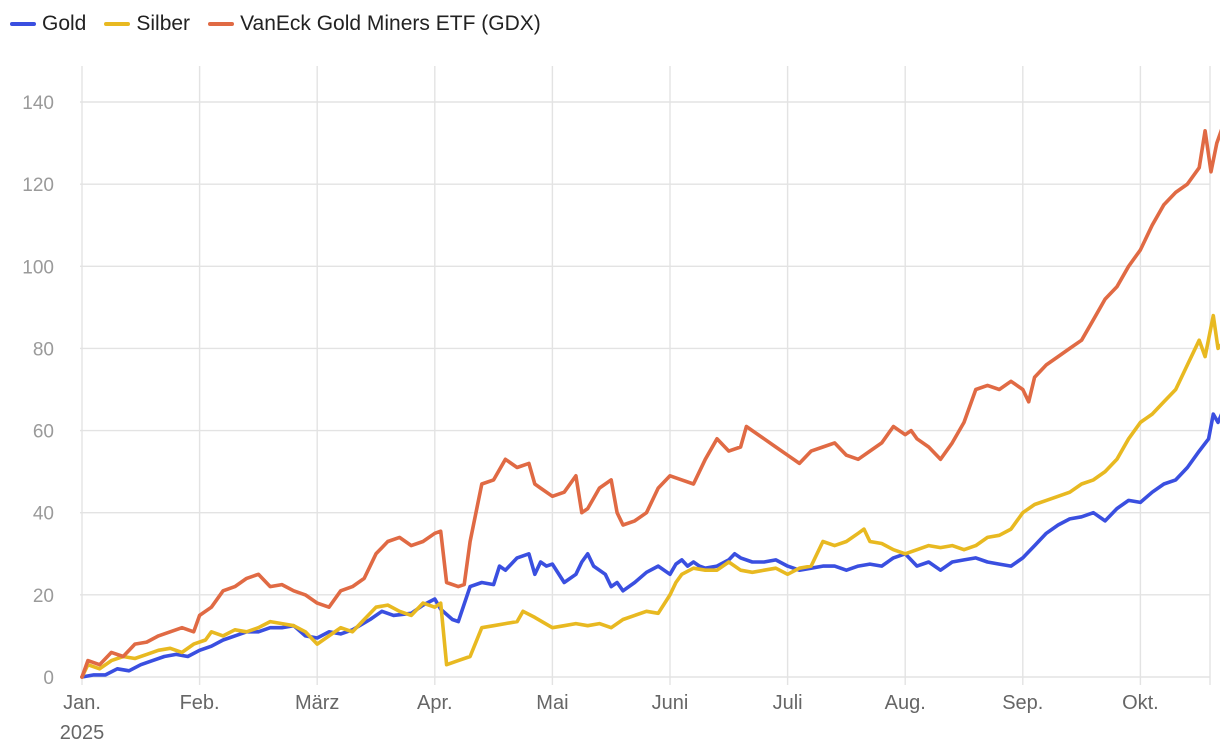 The image size is (1220, 752). Describe the element at coordinates (200, 703) in the screenshot. I see `x-tick-label: Feb.` at that location.